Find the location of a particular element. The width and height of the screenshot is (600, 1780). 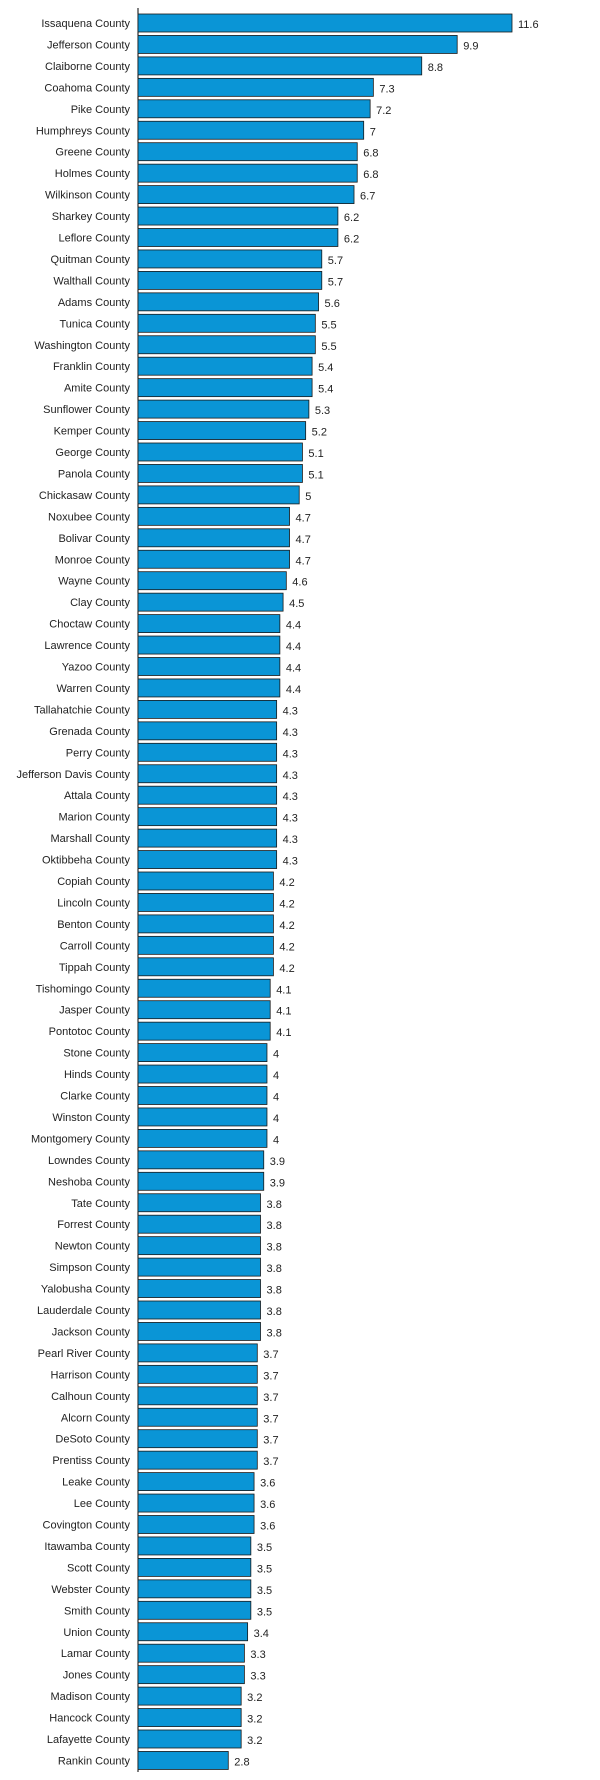

category-label: Issaquena County is located at coordinates (85, 24).